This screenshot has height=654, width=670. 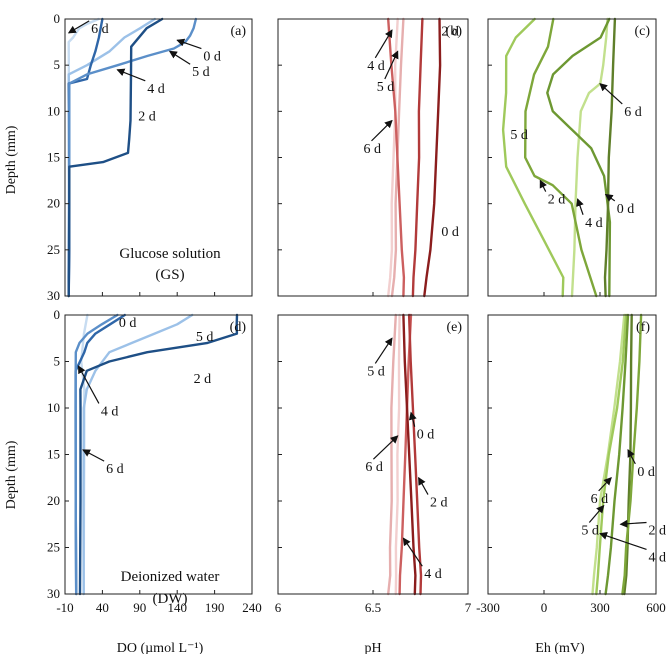 I want to click on condition-abbr-gs: (GS), so click(x=169, y=275).